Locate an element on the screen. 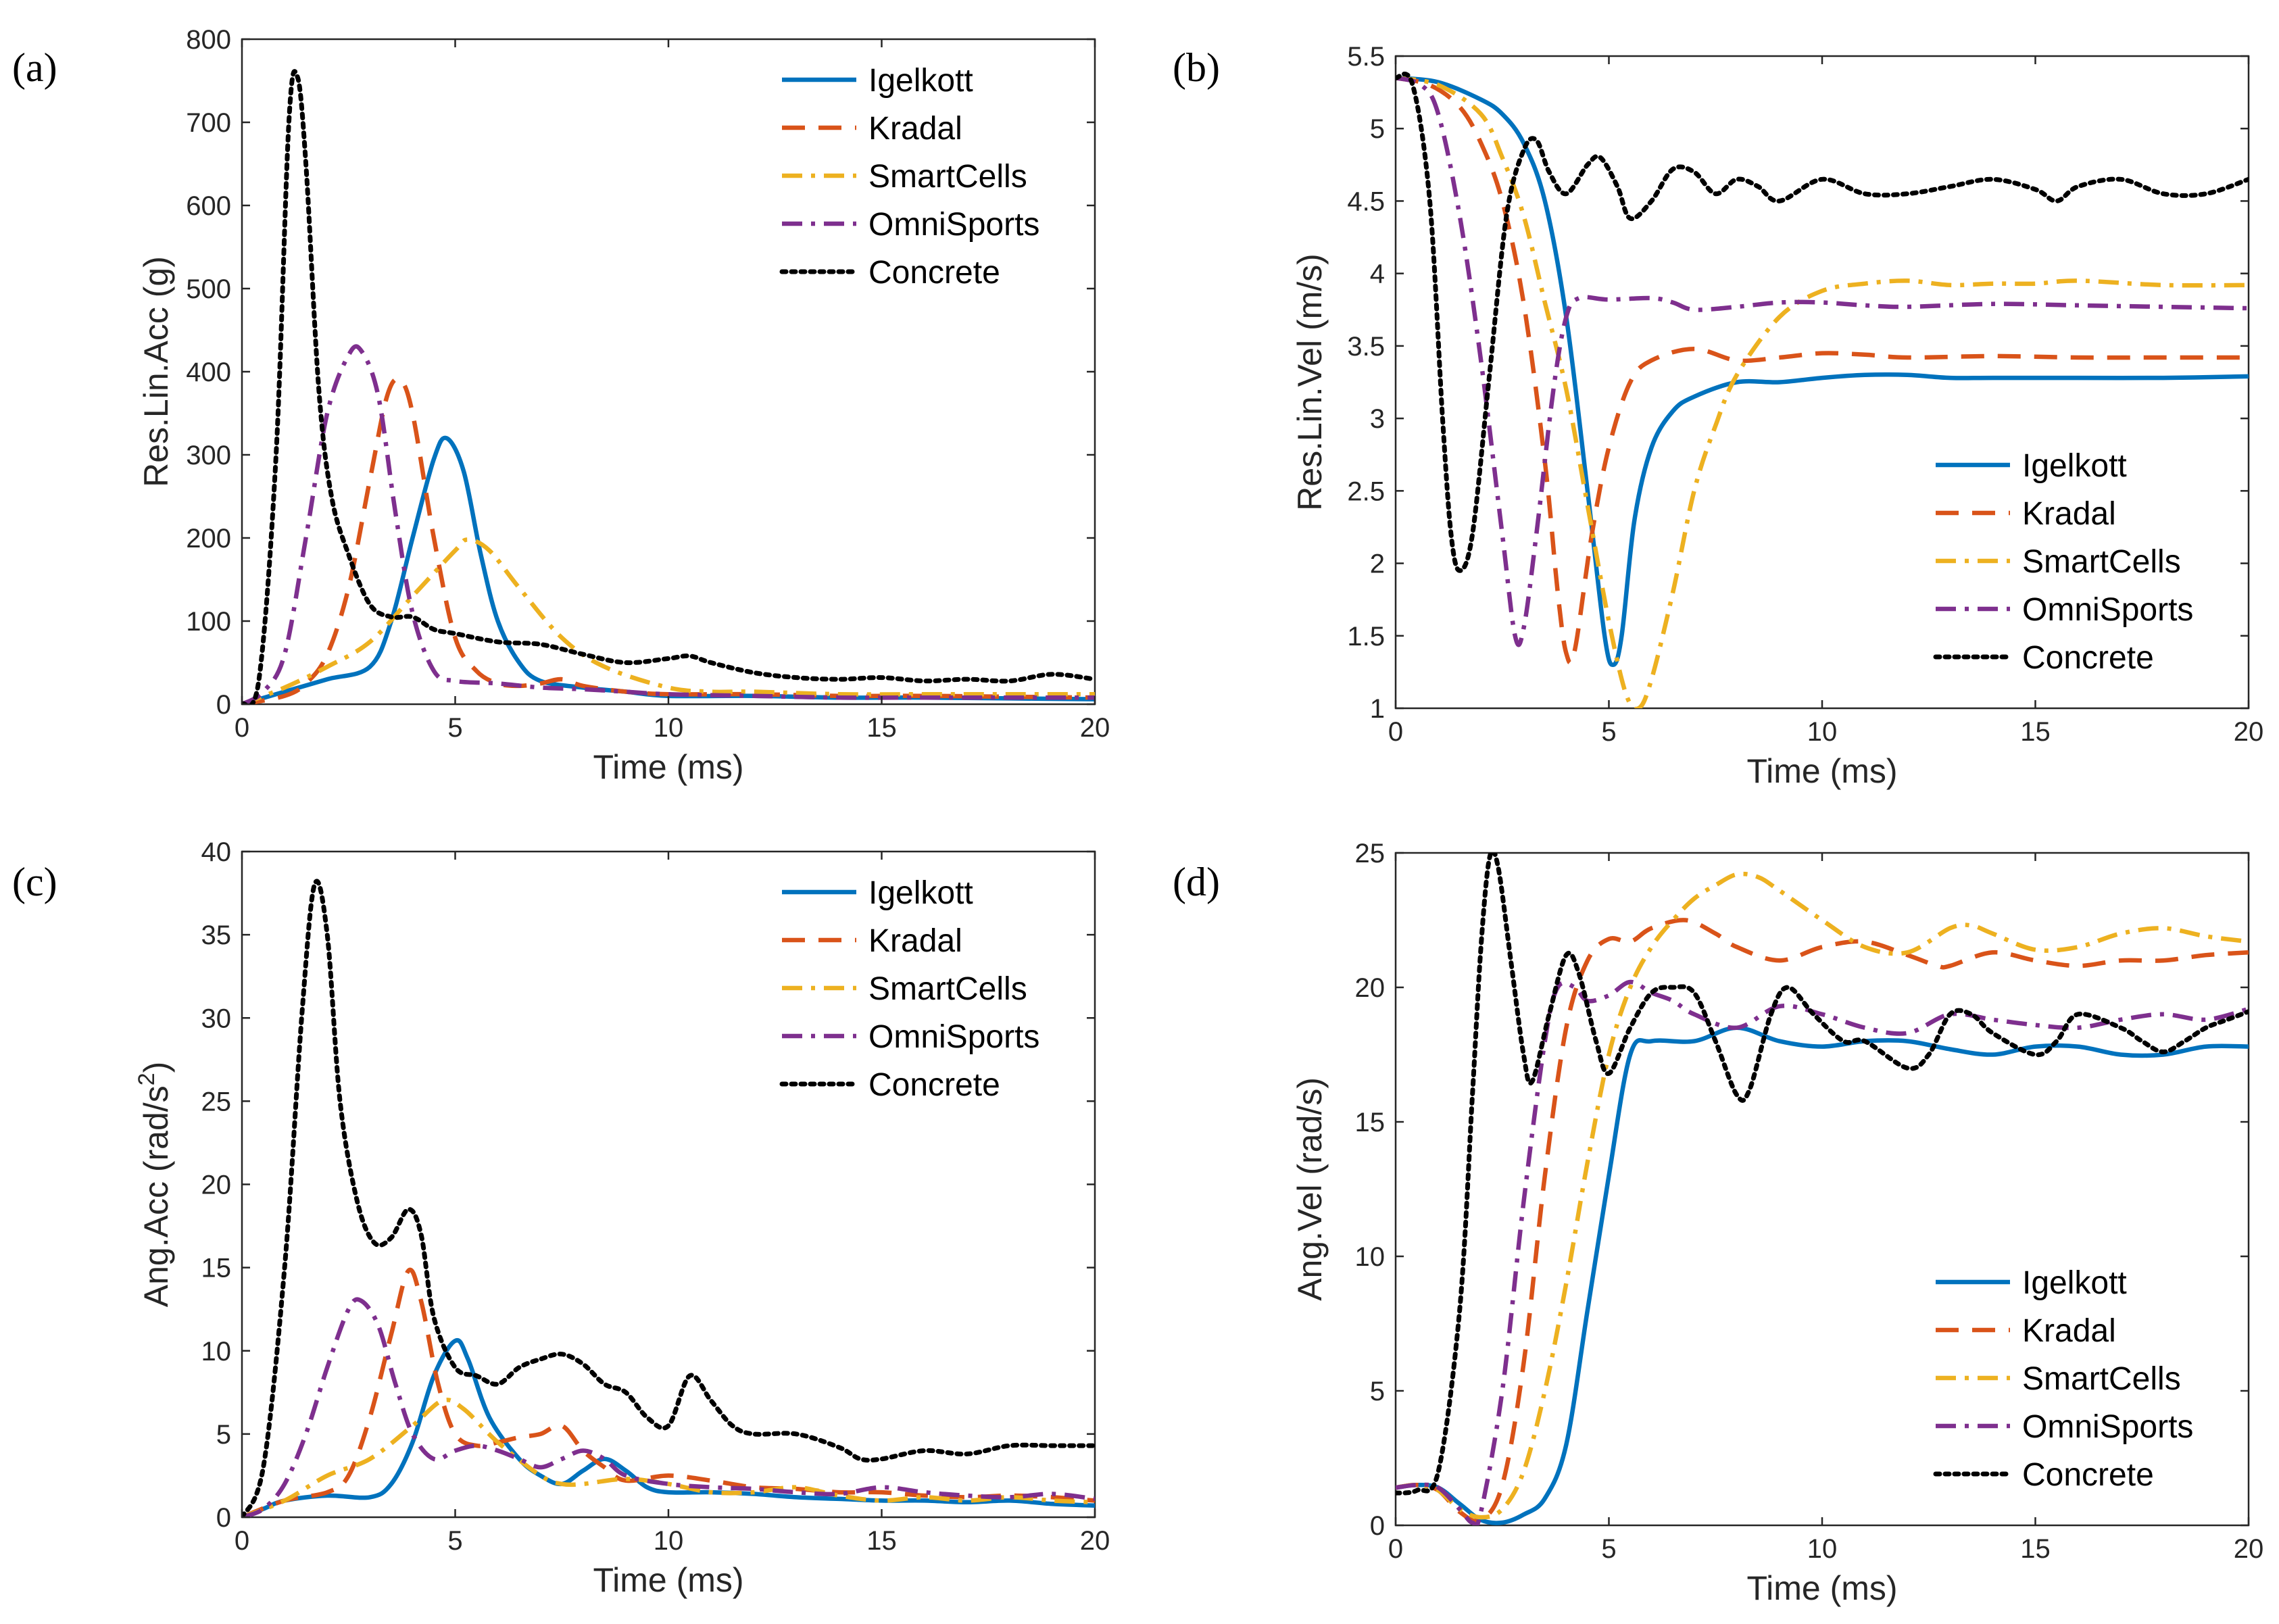 The image size is (2279, 1624). y-tick-label: 40 is located at coordinates (216, 852).